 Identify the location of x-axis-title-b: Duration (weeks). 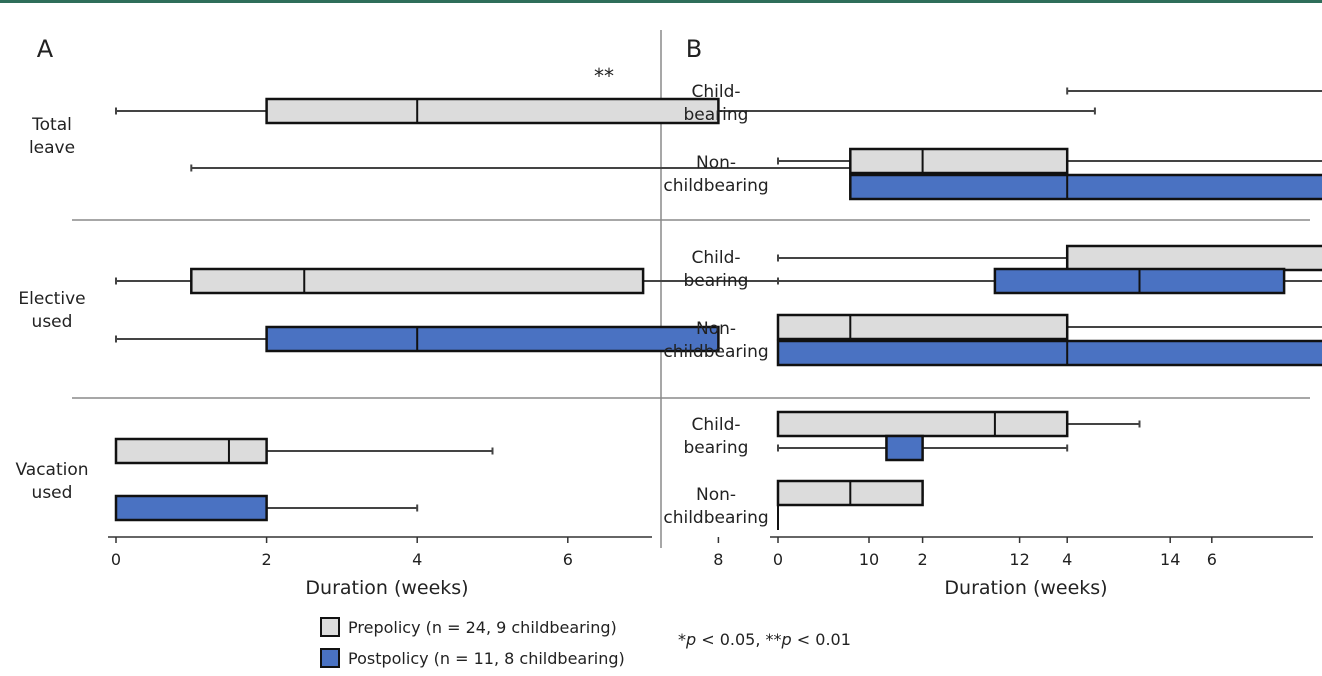
(1025, 588).